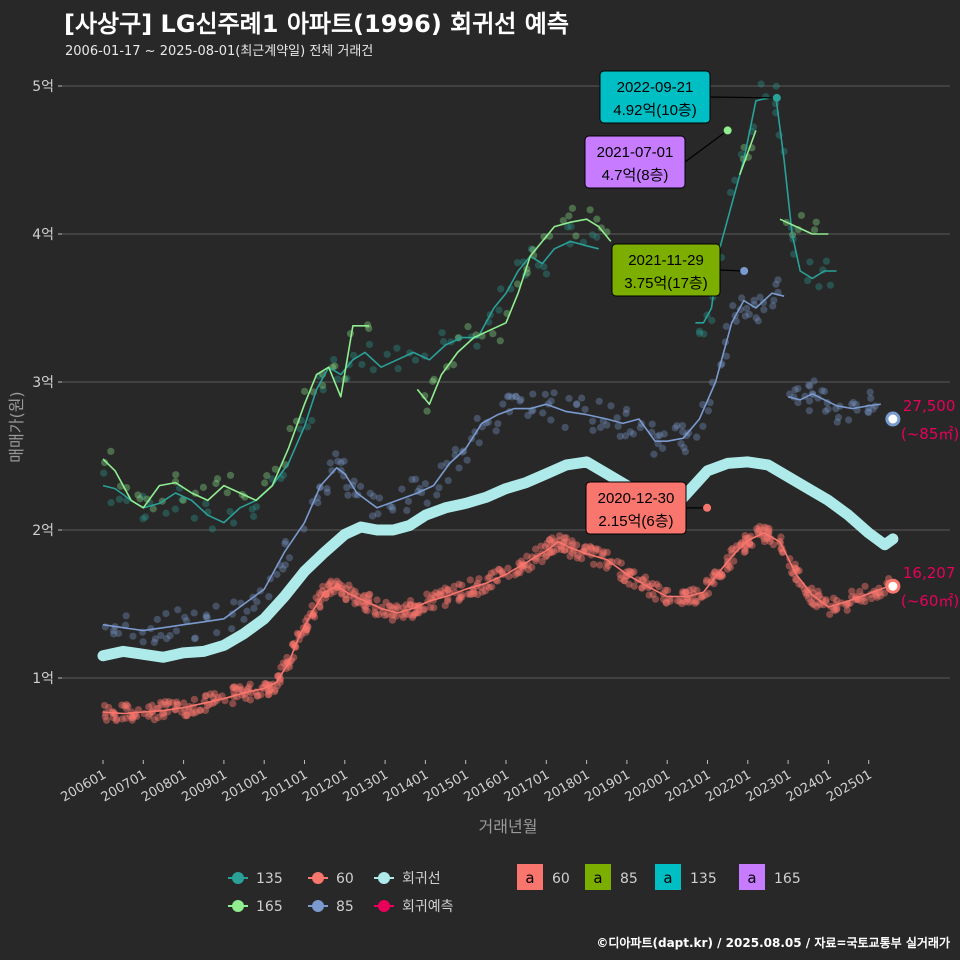  Describe the element at coordinates (238, 878) in the screenshot. I see `legend-swatch` at that location.